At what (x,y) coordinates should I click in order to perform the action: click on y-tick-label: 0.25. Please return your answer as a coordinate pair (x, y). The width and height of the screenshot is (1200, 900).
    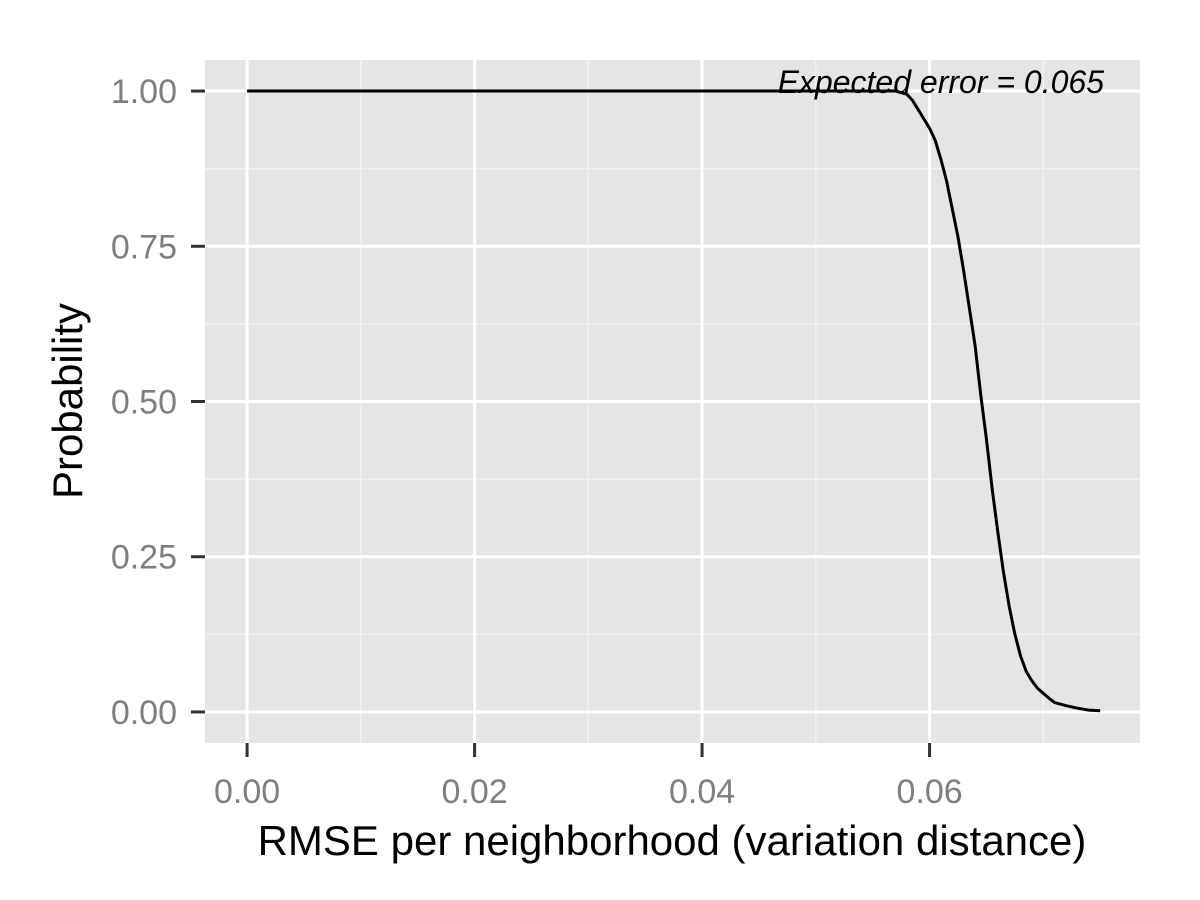
    Looking at the image, I should click on (144, 558).